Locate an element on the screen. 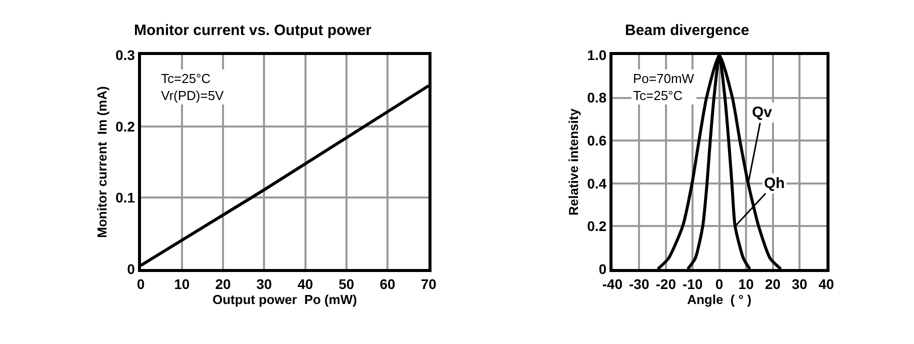 The height and width of the screenshot is (344, 914). y-tick-label: 1.0 is located at coordinates (597, 54).